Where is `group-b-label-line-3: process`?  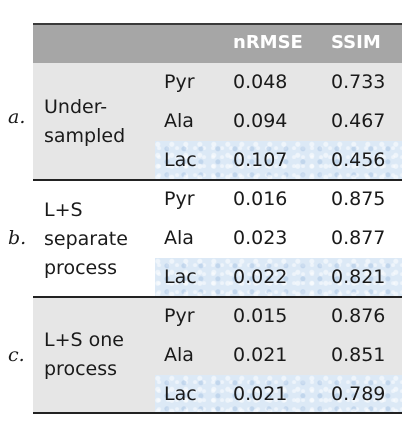 group-b-label-line-3: process is located at coordinates (81, 268).